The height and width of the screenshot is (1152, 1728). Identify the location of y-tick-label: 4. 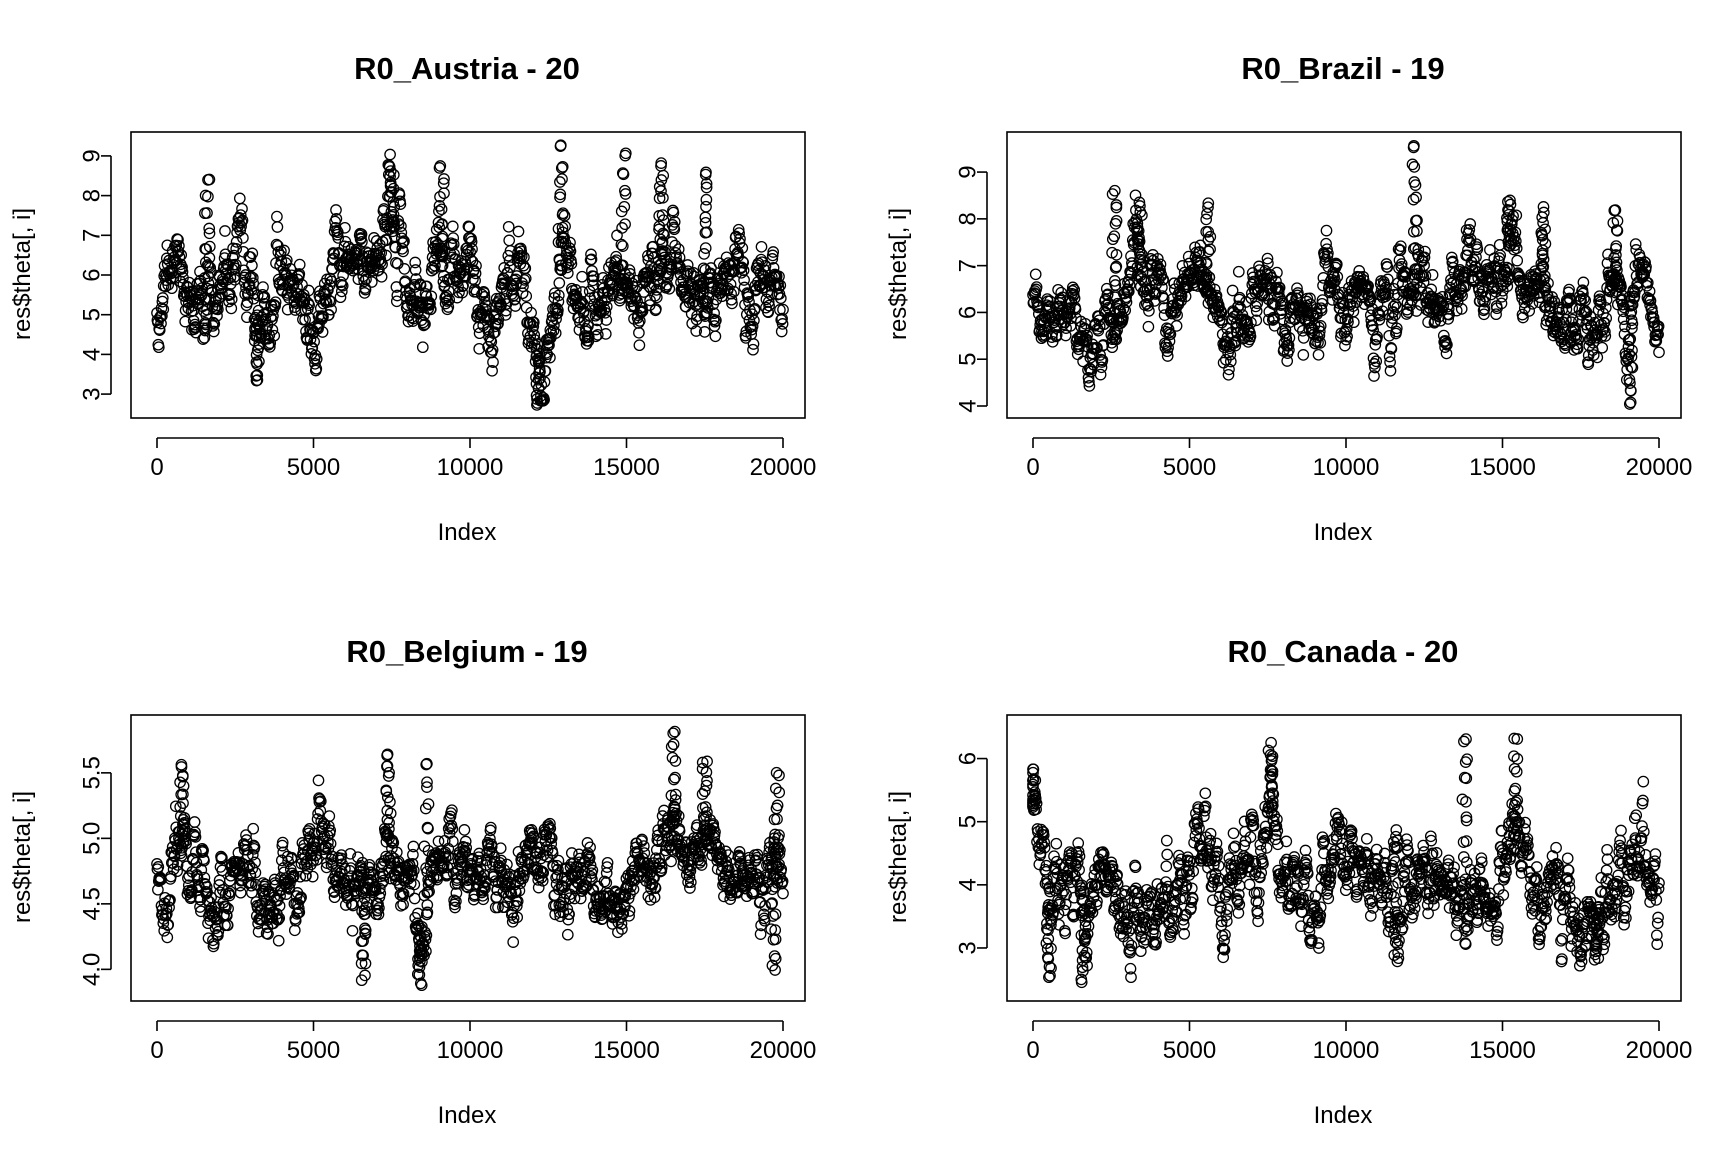
(92, 354).